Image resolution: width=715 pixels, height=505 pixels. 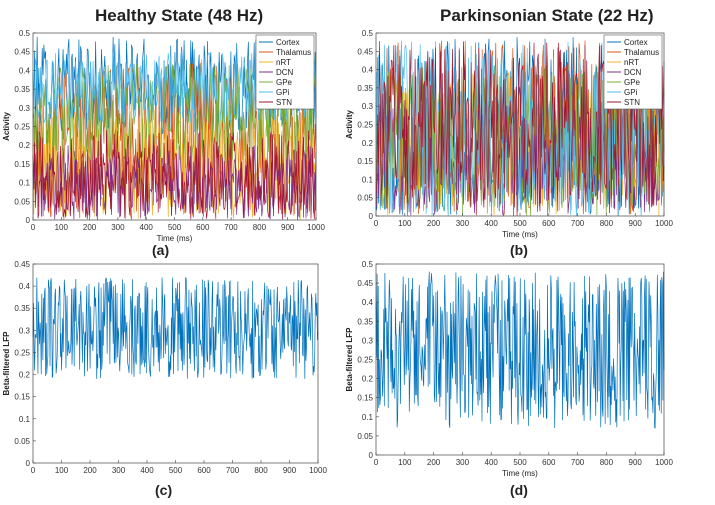 What do you see at coordinates (161, 250) in the screenshot?
I see `caption-a: (a)` at bounding box center [161, 250].